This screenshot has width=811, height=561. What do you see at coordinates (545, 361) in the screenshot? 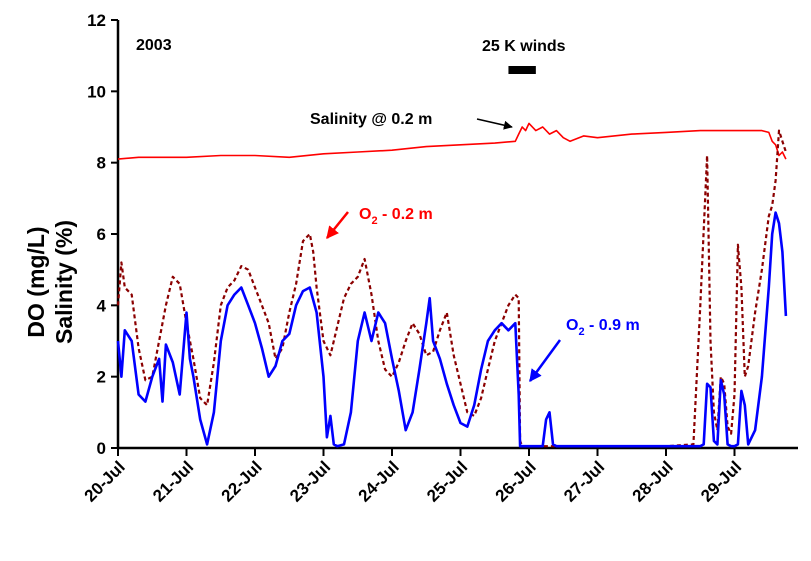
I see `o2-bottom-annotation-arrow` at bounding box center [545, 361].